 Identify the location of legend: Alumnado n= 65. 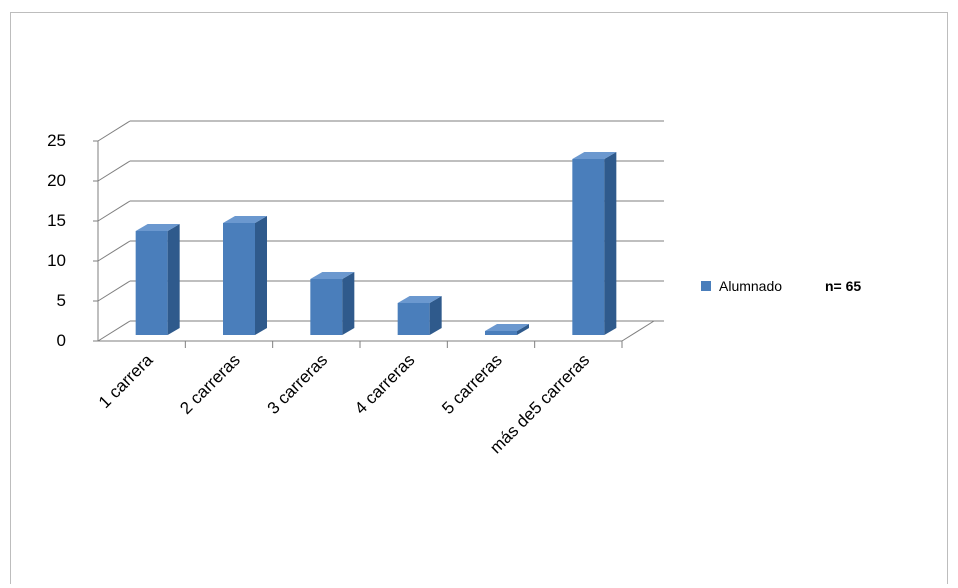
(781, 286).